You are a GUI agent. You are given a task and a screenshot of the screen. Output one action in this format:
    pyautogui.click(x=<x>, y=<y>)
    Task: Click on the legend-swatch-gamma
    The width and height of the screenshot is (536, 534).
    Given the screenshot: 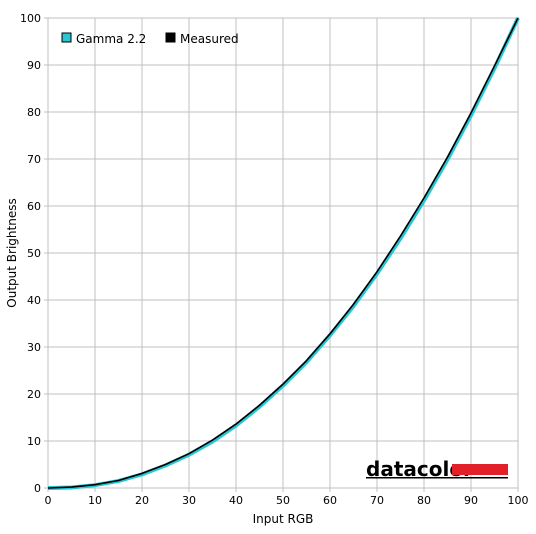 What is the action you would take?
    pyautogui.click(x=66, y=37)
    